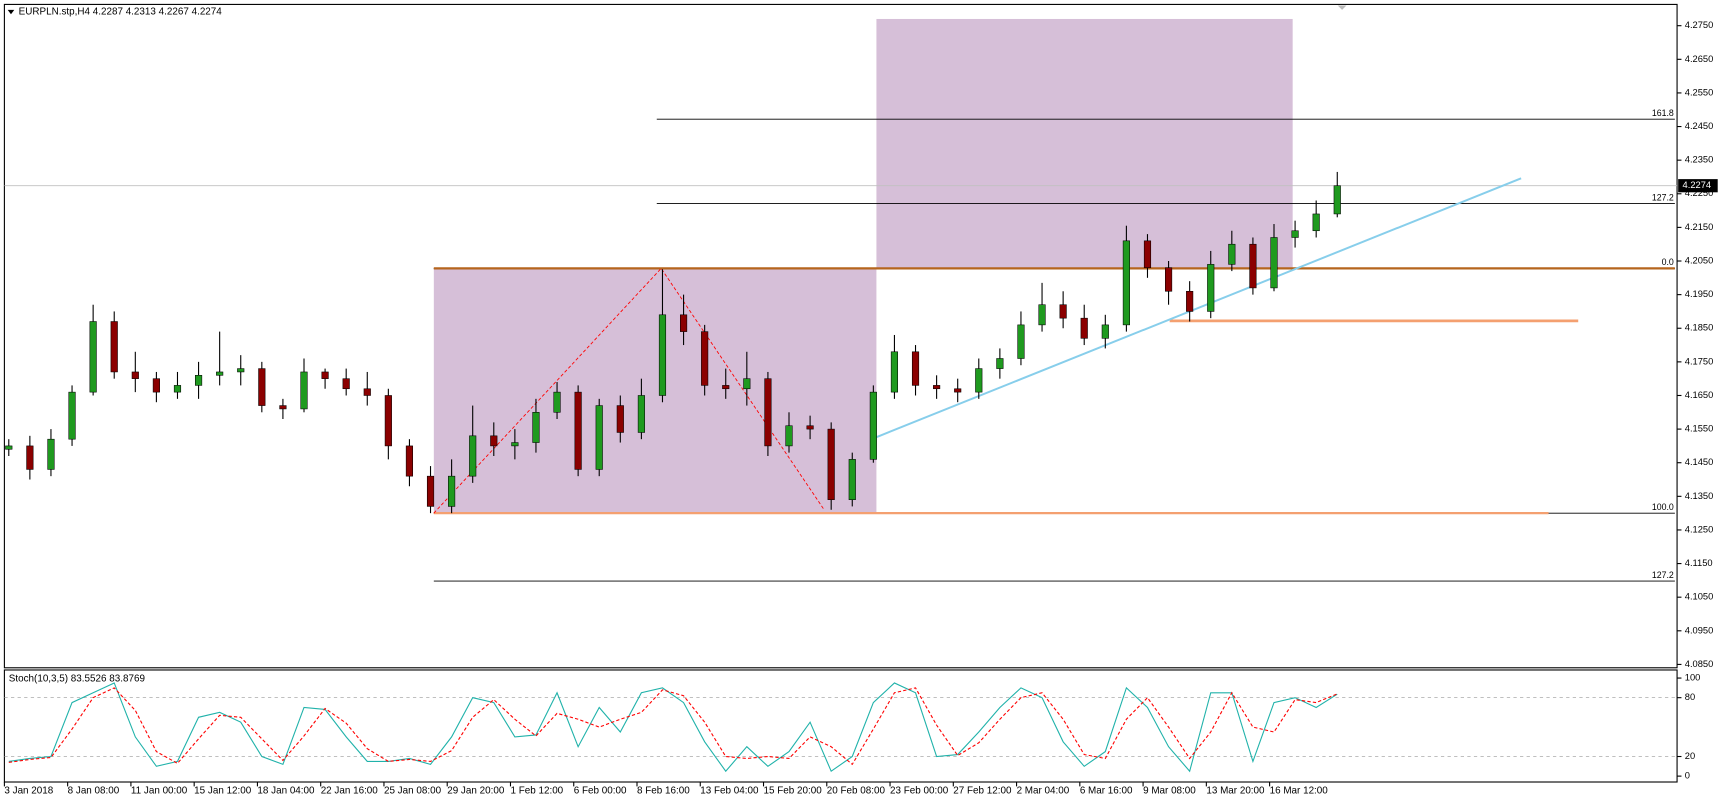 The height and width of the screenshot is (804, 1721). Describe the element at coordinates (1690, 697) in the screenshot. I see `stoch-tick-label: 80` at that location.